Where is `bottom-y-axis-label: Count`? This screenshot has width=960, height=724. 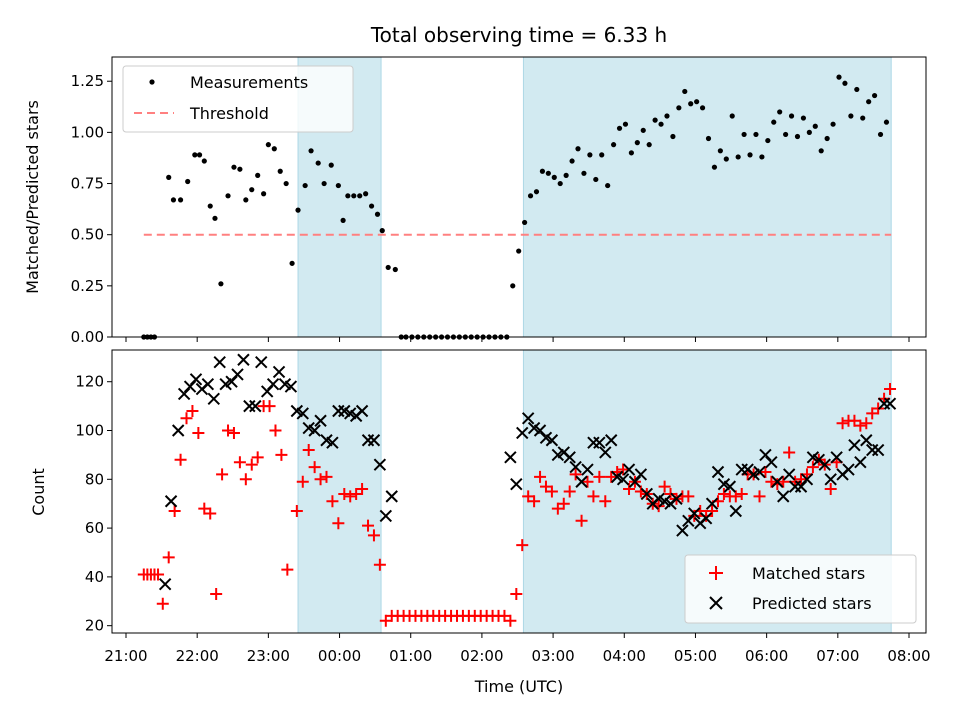 bottom-y-axis-label: Count is located at coordinates (38, 492).